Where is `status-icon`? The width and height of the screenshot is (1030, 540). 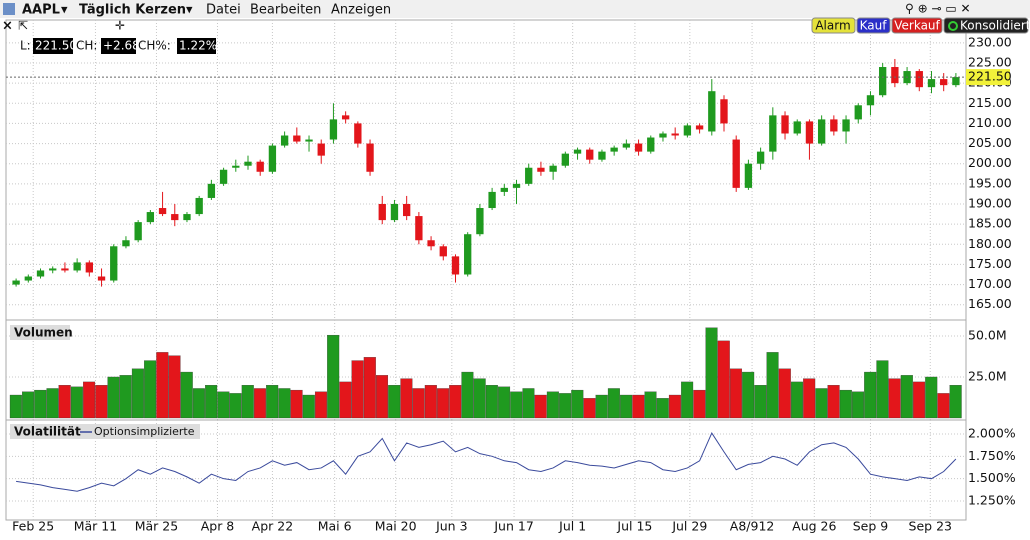
status-icon is located at coordinates (953, 26).